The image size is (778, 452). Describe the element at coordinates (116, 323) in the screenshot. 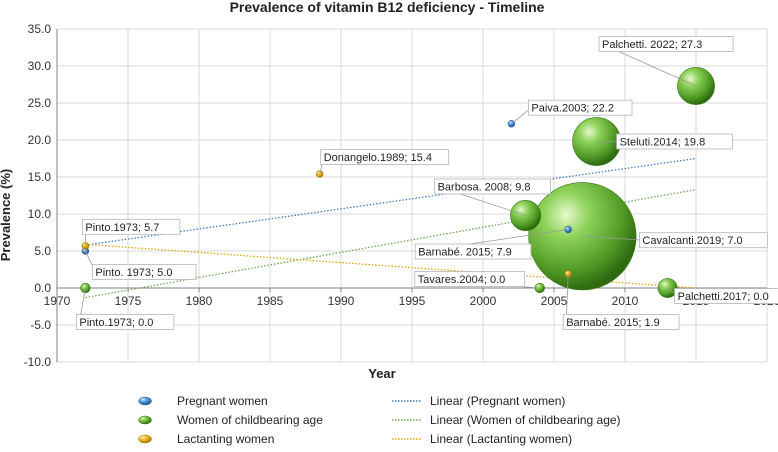

I see `data-label: Pinto.1973; 0.0` at that location.